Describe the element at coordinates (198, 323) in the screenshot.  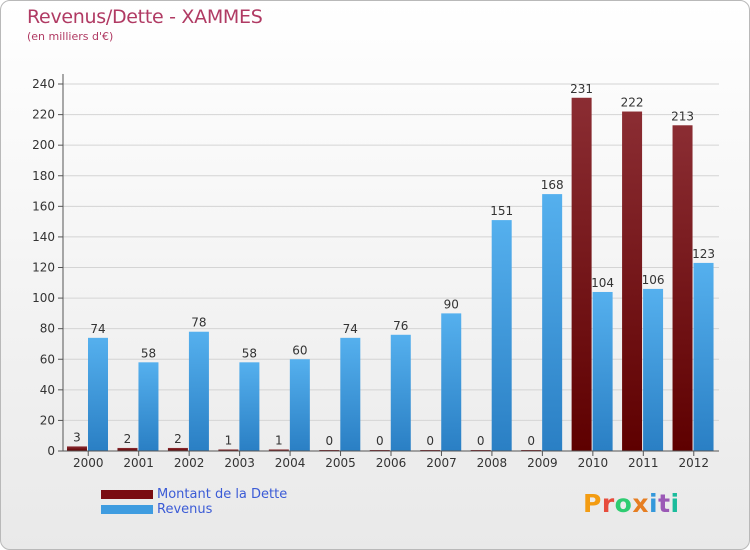
I see `data-label-revenus: 78` at that location.